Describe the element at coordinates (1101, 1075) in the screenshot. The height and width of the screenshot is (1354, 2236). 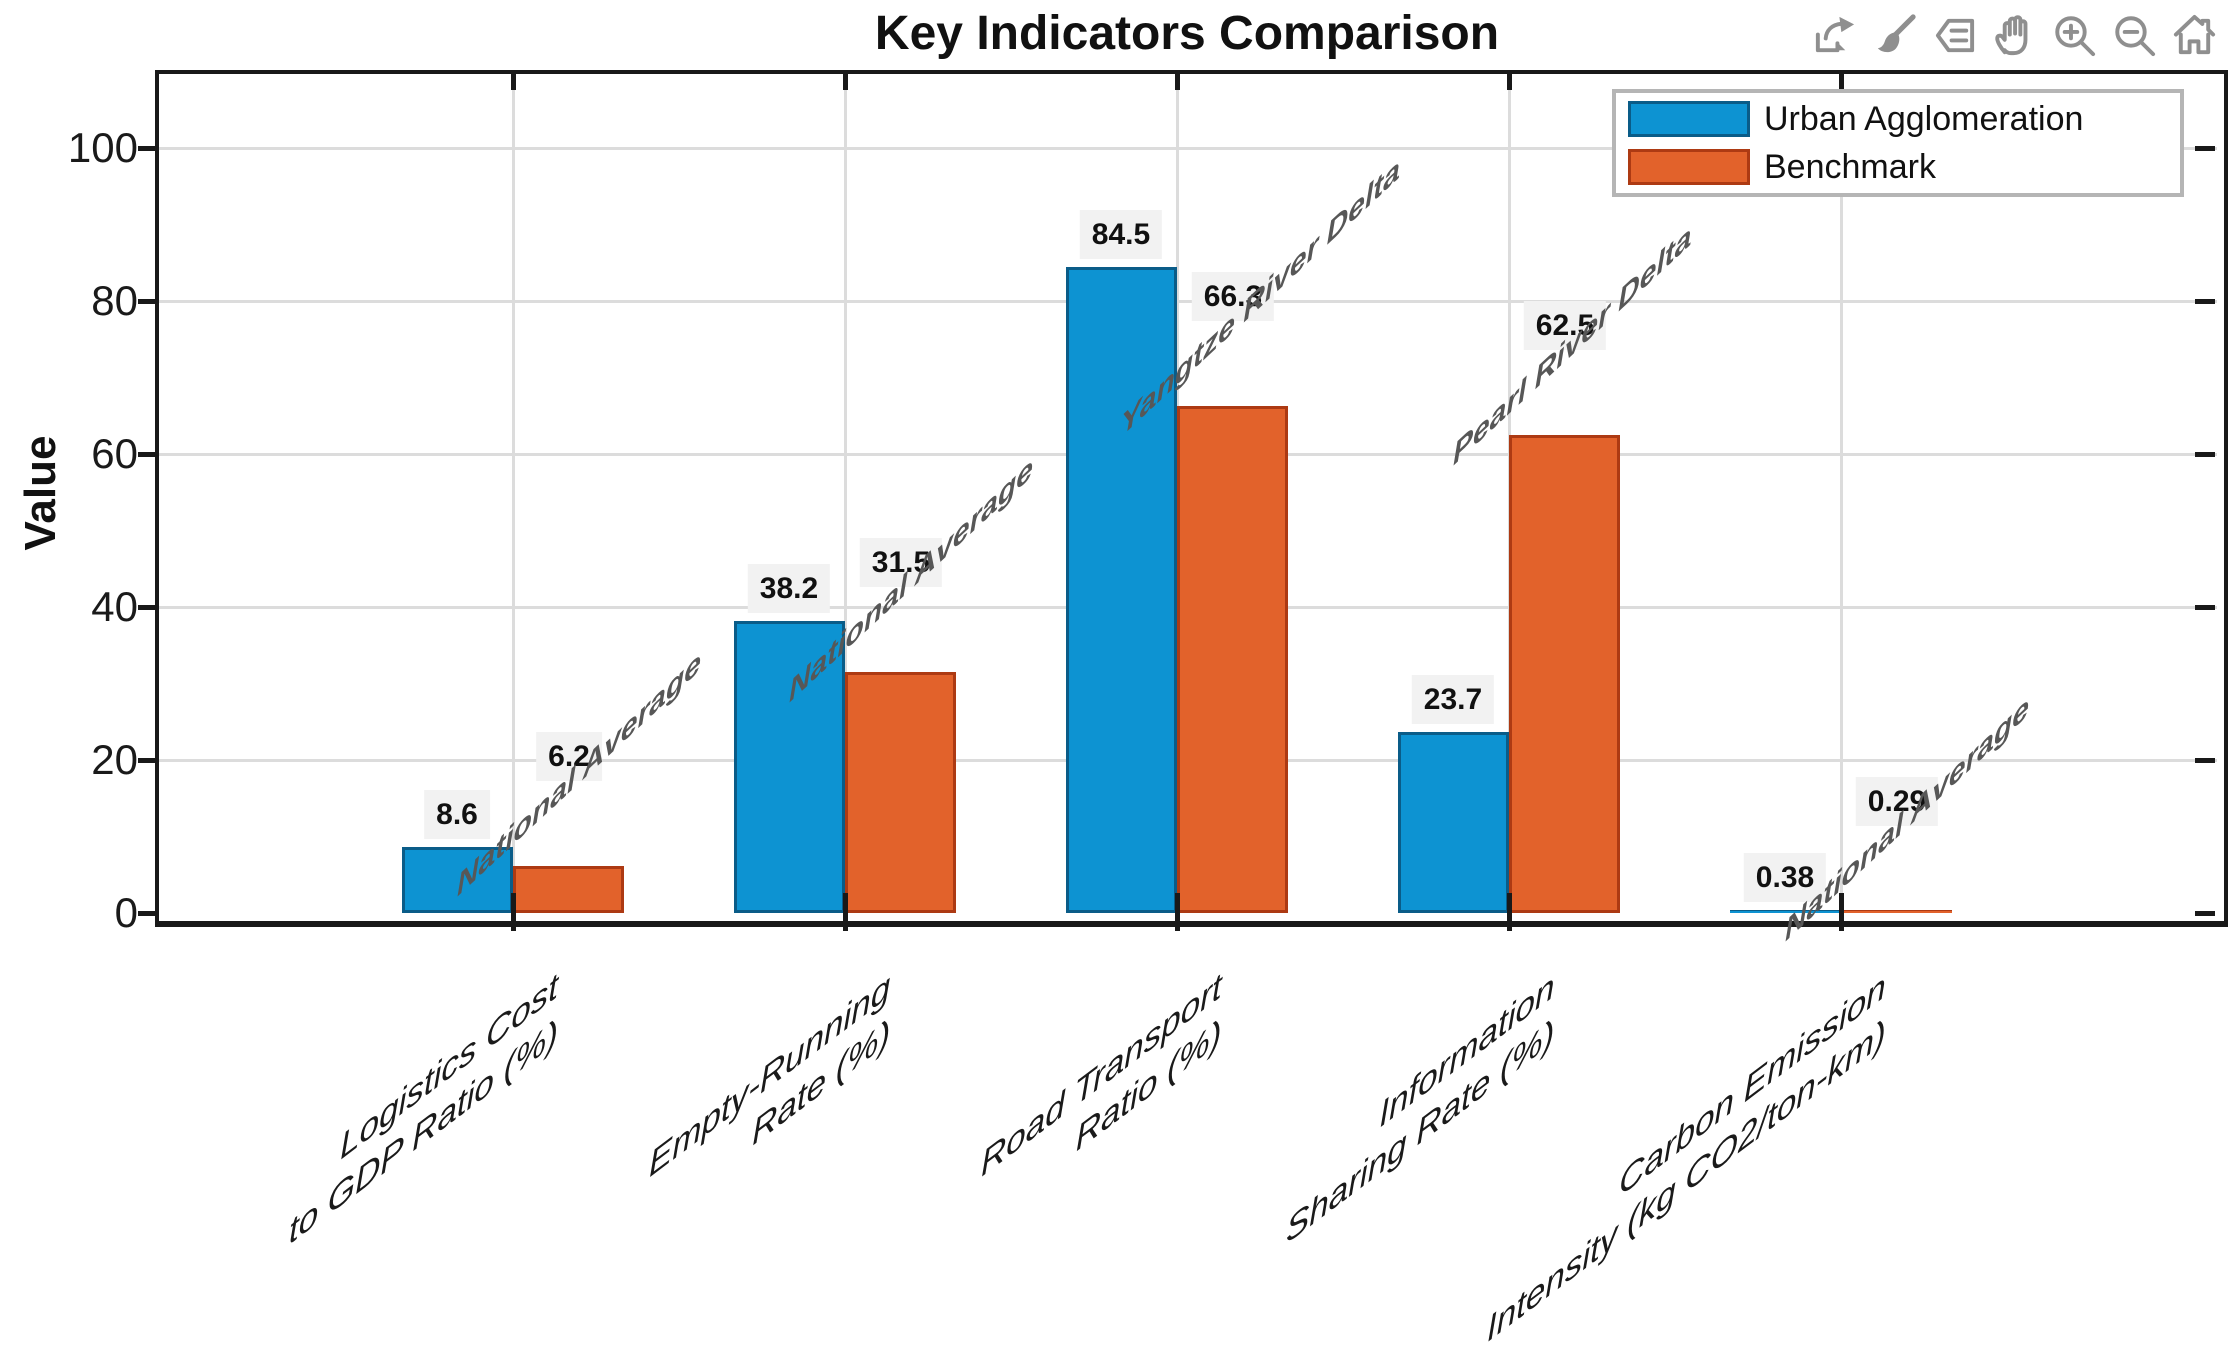
I see `x-tick-label: Road Transport Ratio (%)` at that location.